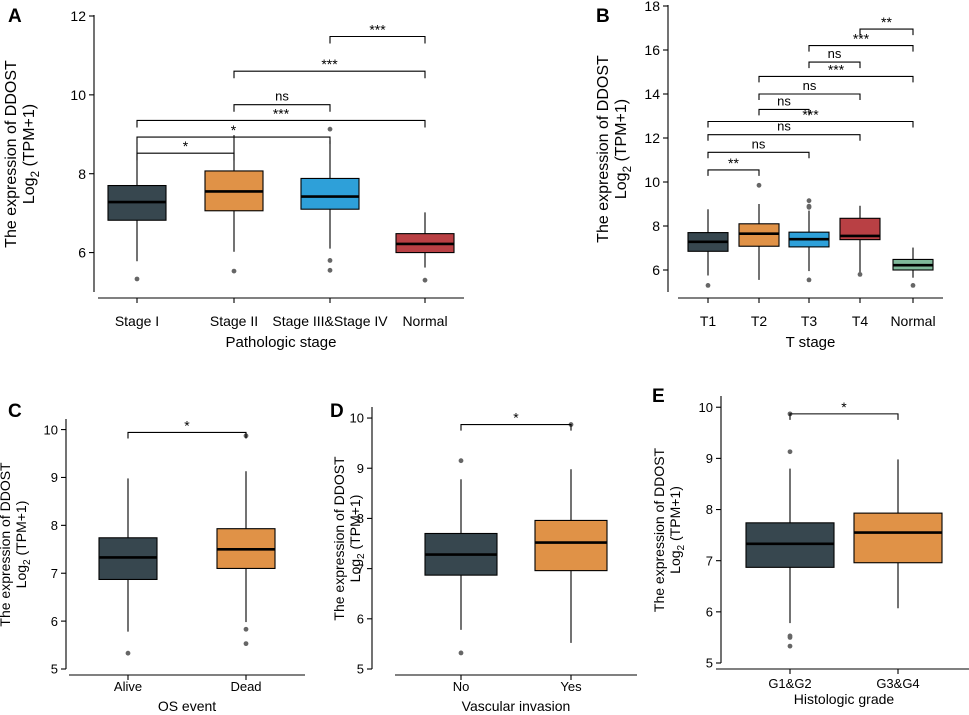  I want to click on box-stage-i, so click(137, 212).